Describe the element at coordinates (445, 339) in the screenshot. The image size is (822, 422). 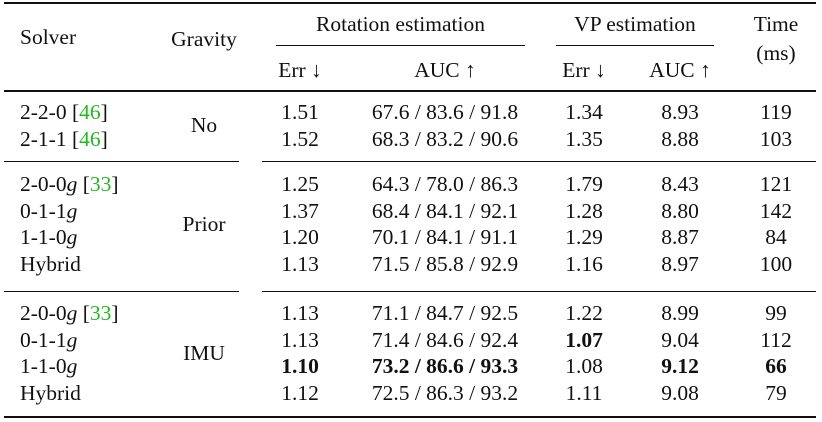
I see `rot-auc-value: 71.4 / 84.6 / 92.4` at that location.